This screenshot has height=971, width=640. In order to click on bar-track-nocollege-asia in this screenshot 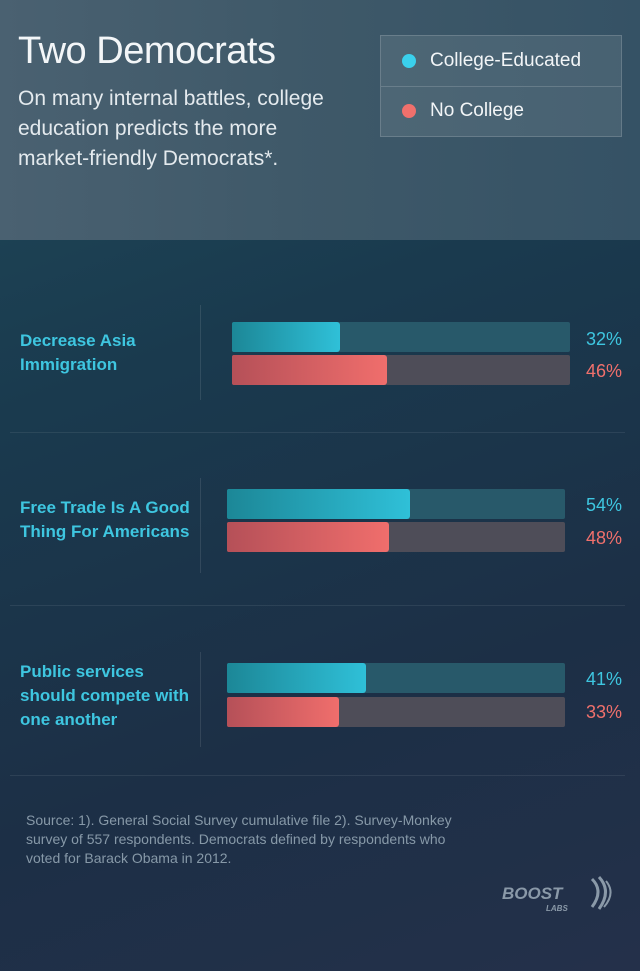, I will do `click(401, 370)`.